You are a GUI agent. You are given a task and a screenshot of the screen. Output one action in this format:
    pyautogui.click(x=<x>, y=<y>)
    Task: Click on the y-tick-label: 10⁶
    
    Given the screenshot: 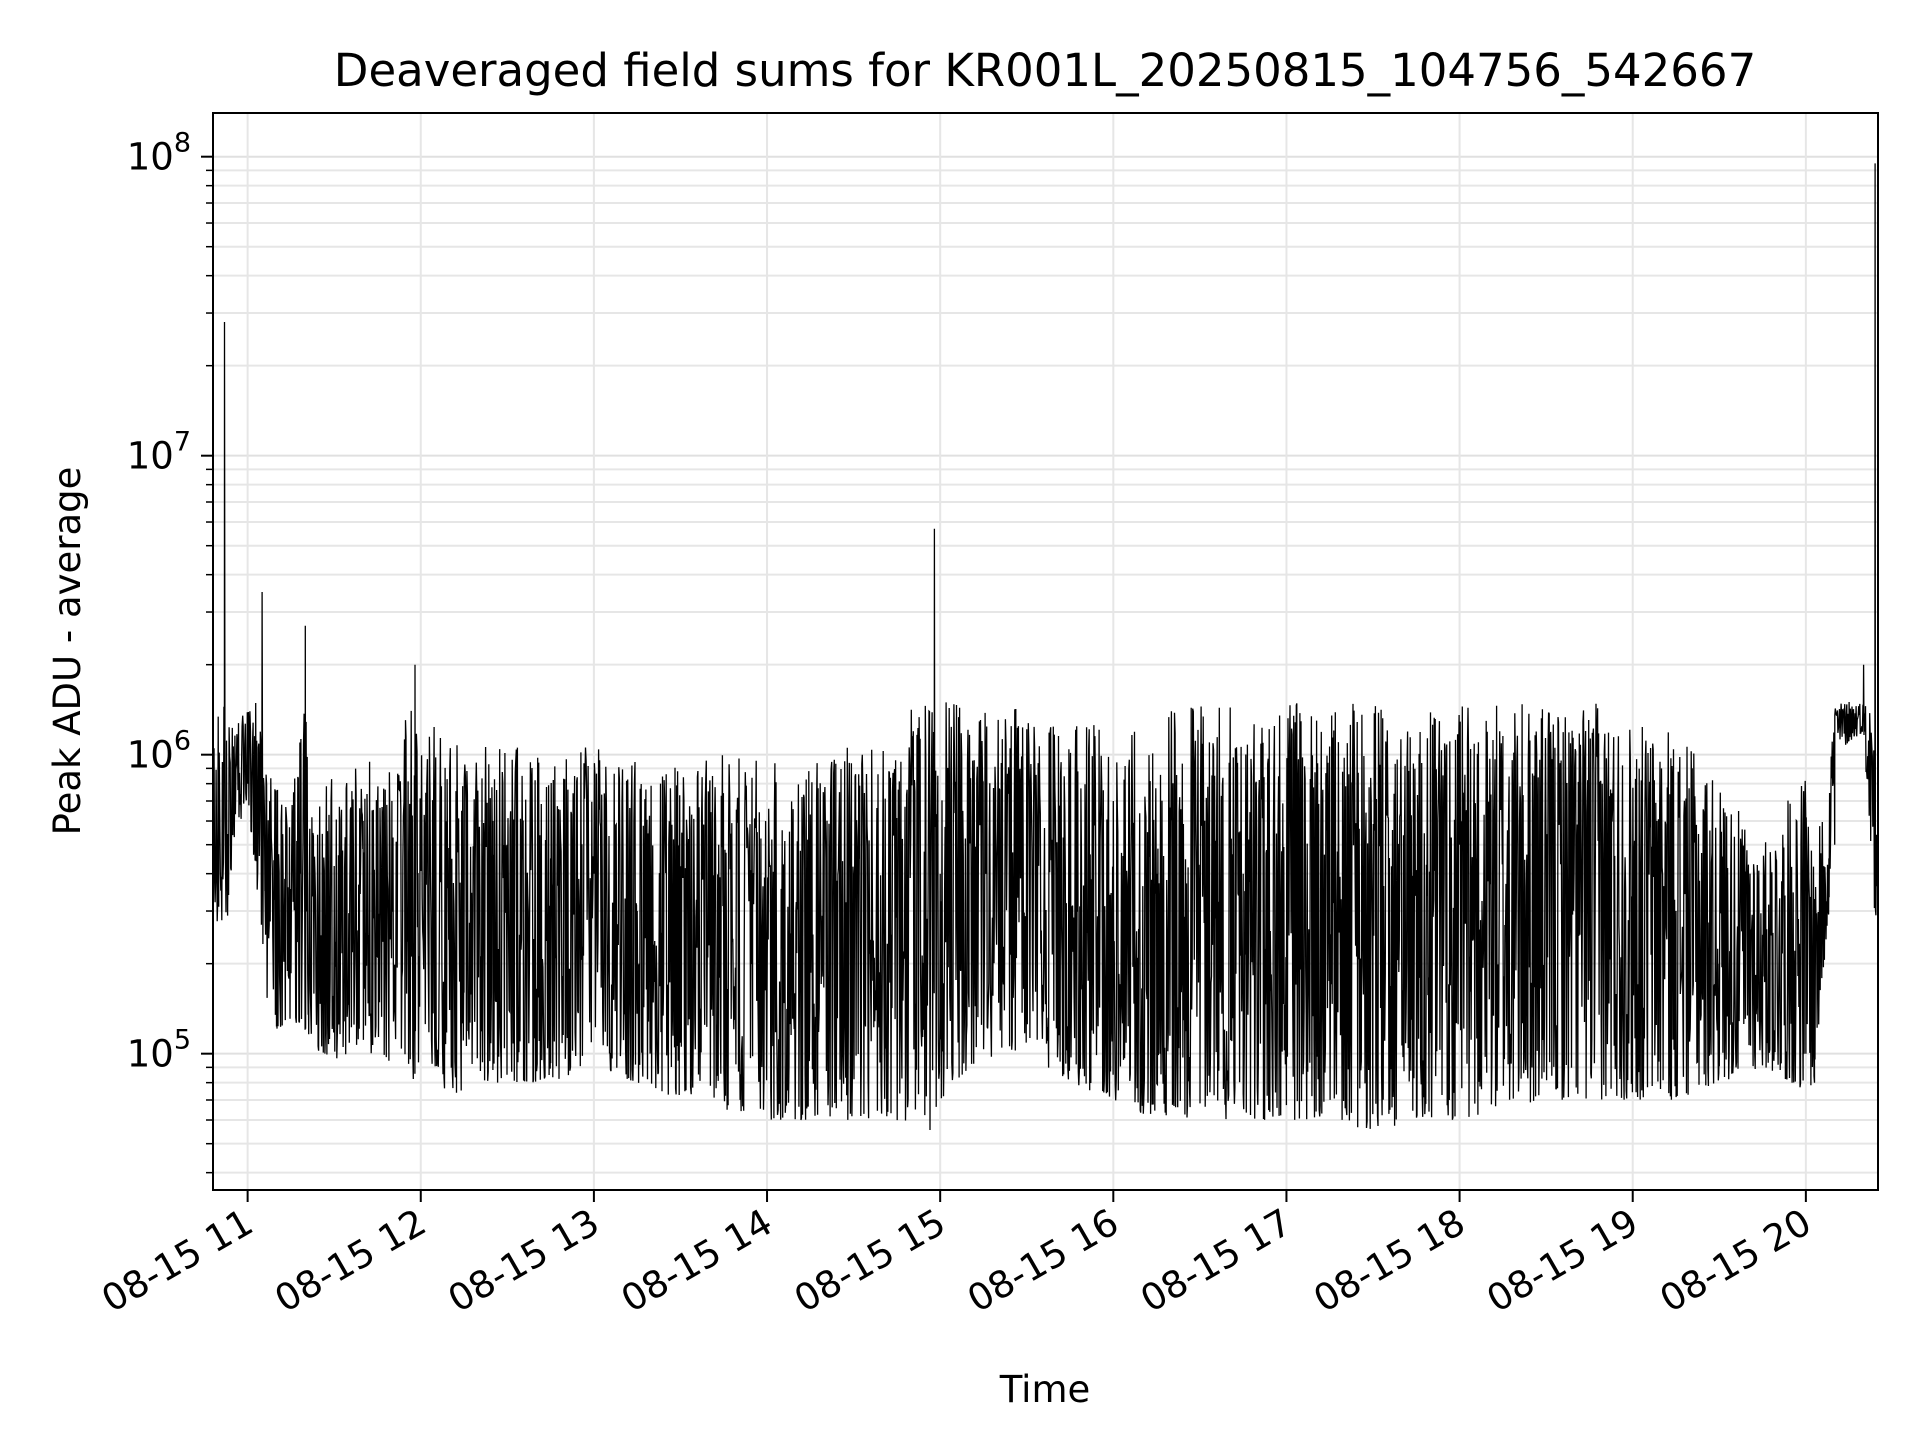 What is the action you would take?
    pyautogui.click(x=159, y=751)
    